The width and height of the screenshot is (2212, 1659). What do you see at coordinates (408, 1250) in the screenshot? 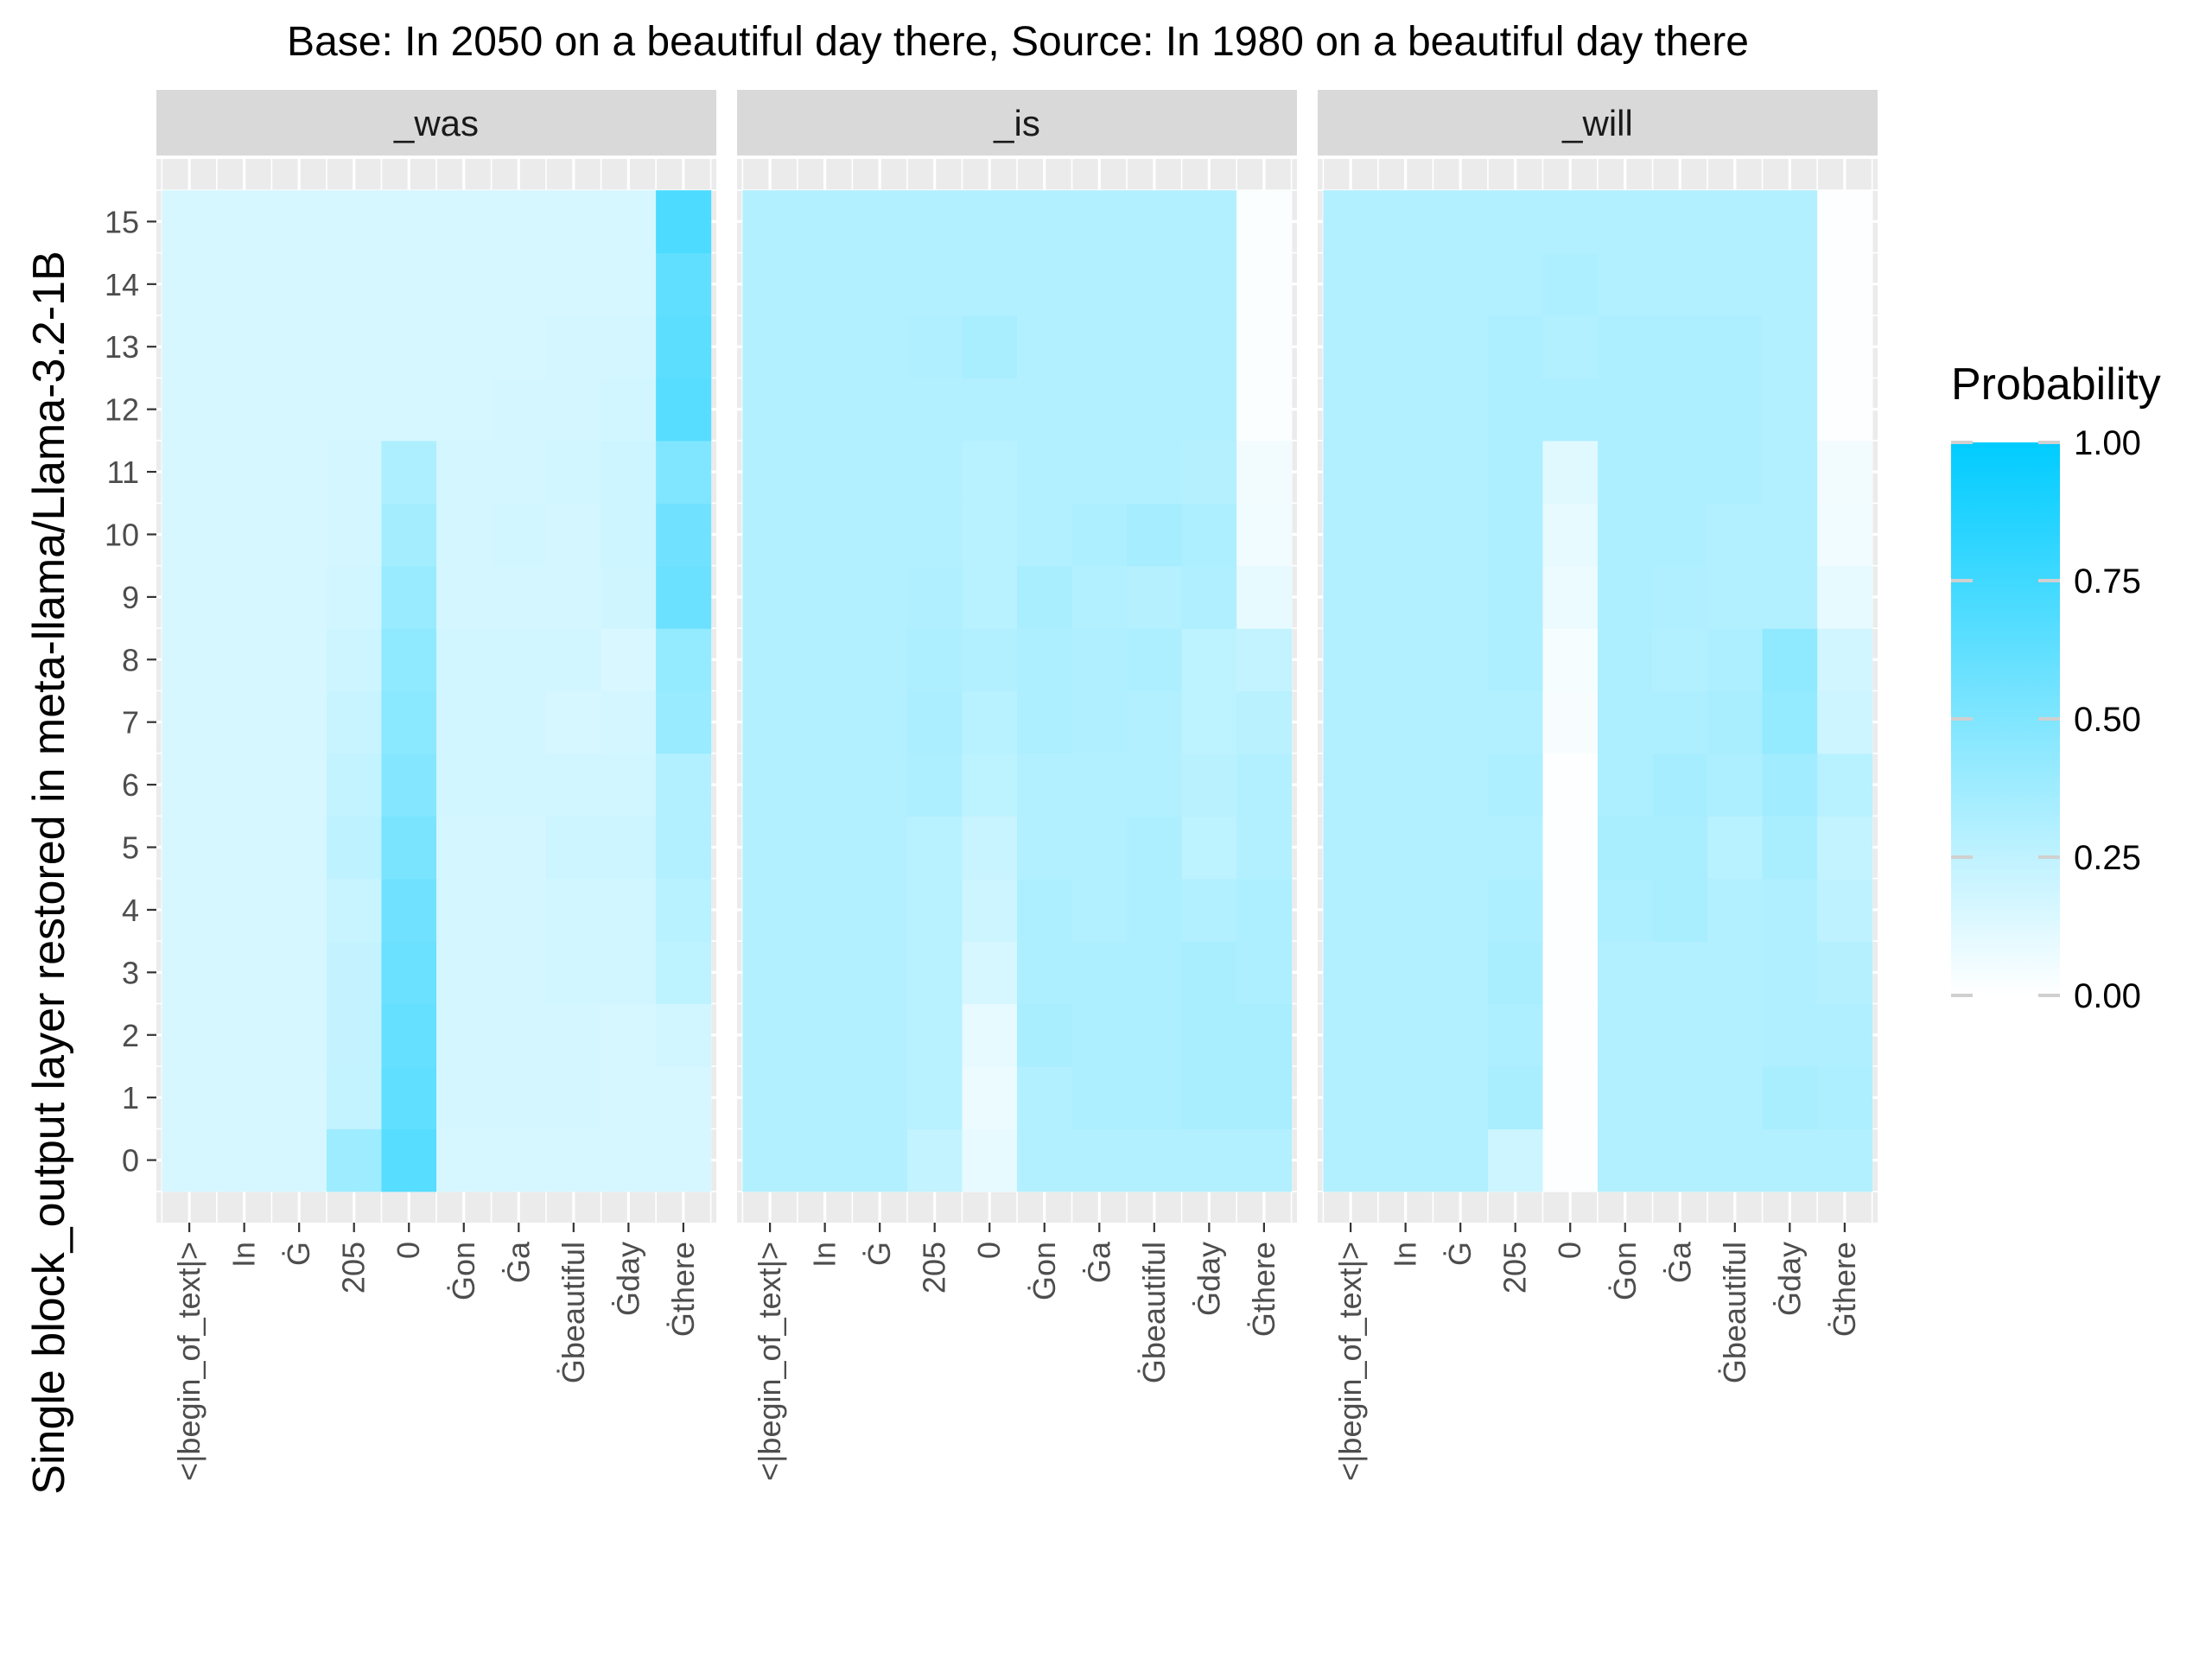
I see `x-tick-label: 0` at bounding box center [408, 1250].